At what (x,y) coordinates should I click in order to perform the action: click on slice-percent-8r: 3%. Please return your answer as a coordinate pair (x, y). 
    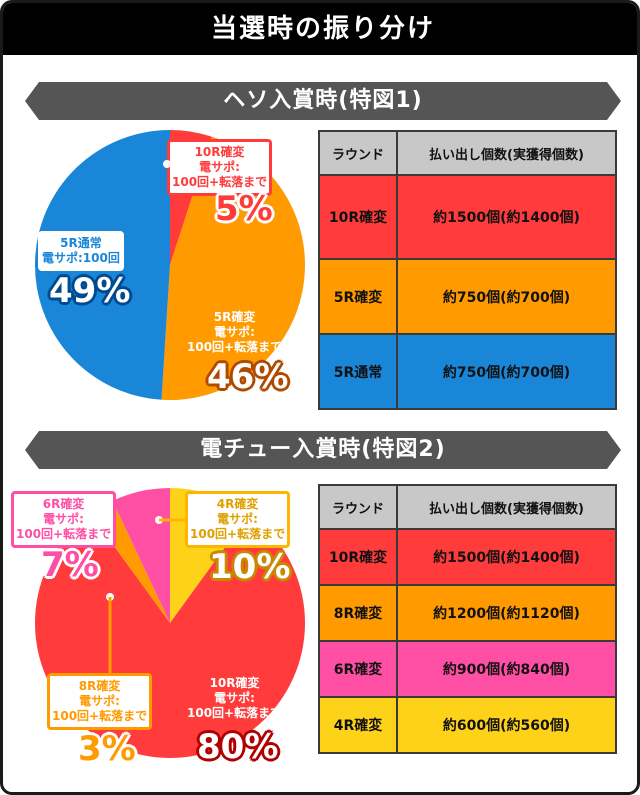
    Looking at the image, I should click on (107, 749).